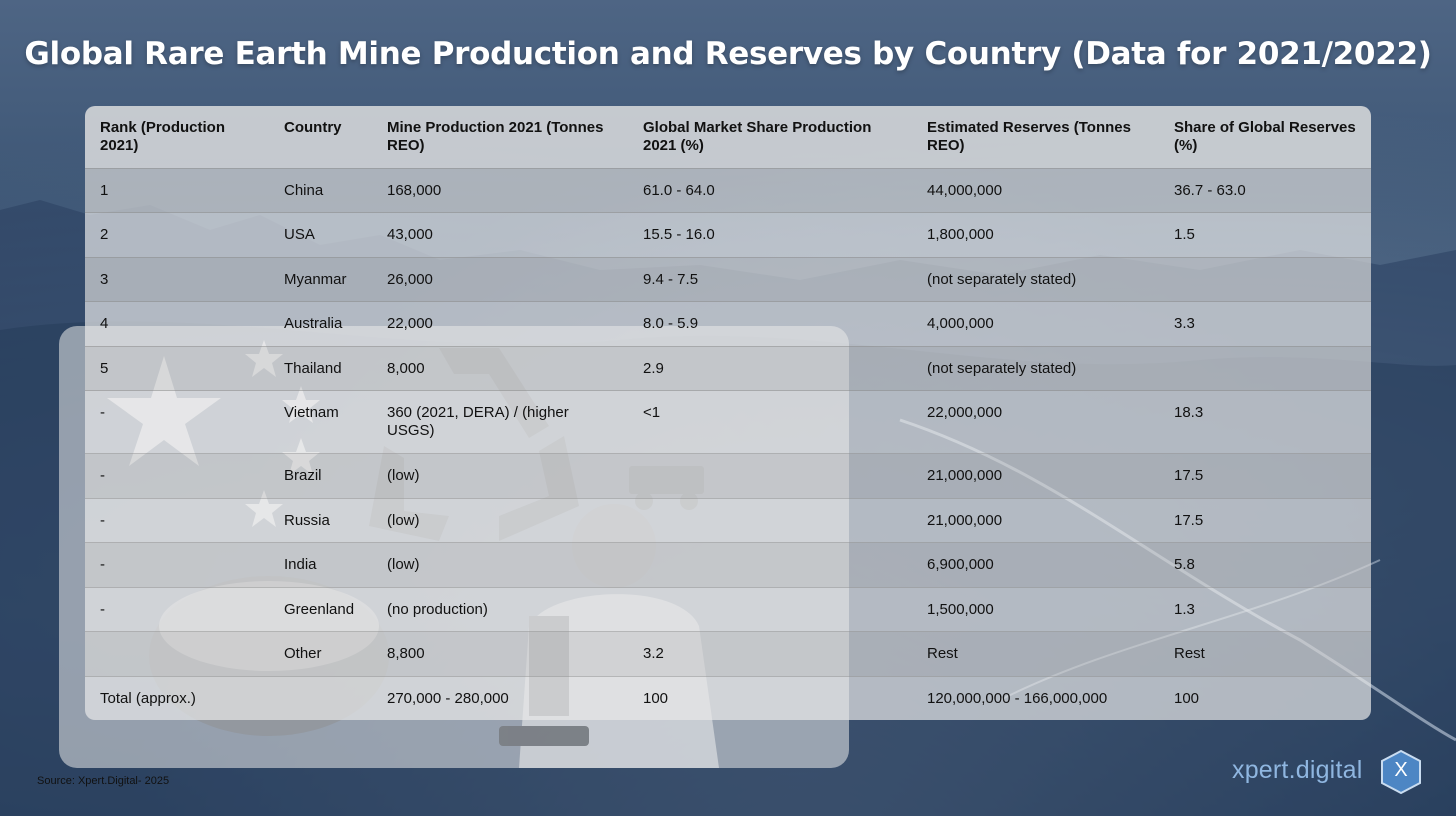 This screenshot has height=816, width=1456. I want to click on cell-production: 168,000, so click(500, 190).